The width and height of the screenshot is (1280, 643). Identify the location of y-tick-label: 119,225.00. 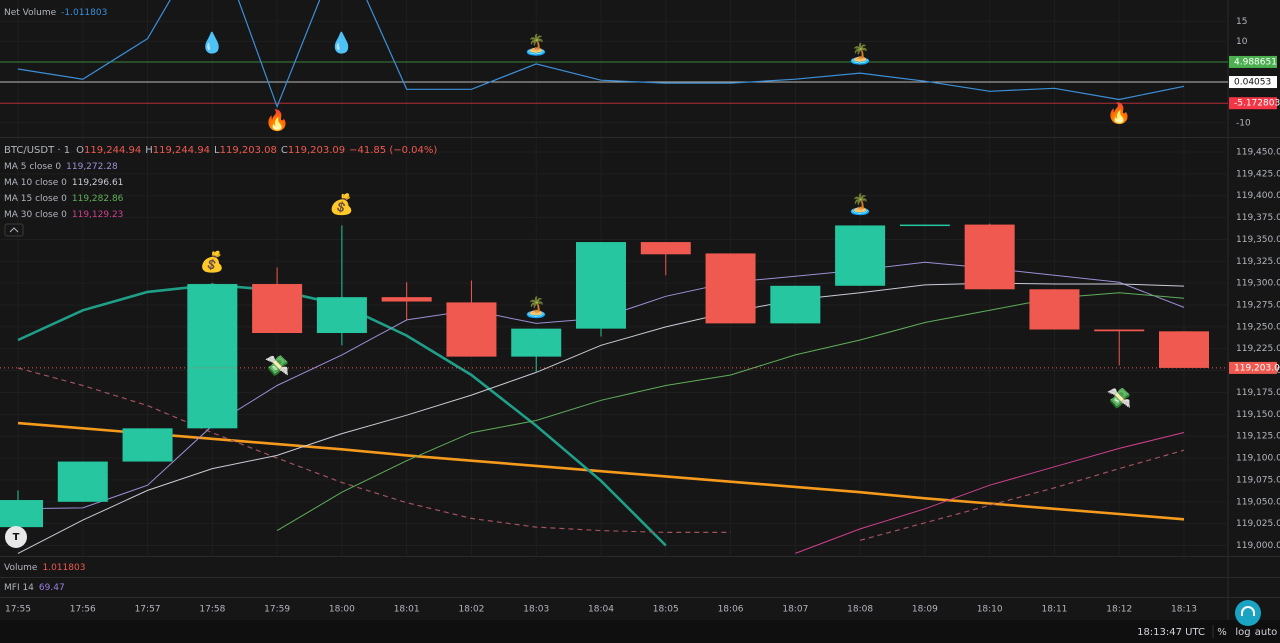
(1258, 349).